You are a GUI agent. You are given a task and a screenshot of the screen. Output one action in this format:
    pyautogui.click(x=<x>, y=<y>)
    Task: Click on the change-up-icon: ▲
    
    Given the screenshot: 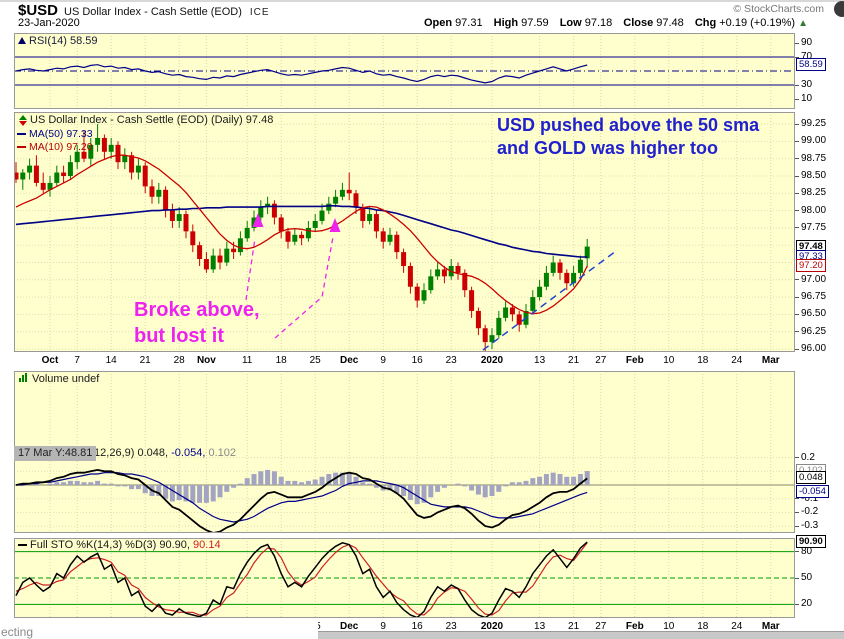 What is the action you would take?
    pyautogui.click(x=803, y=23)
    